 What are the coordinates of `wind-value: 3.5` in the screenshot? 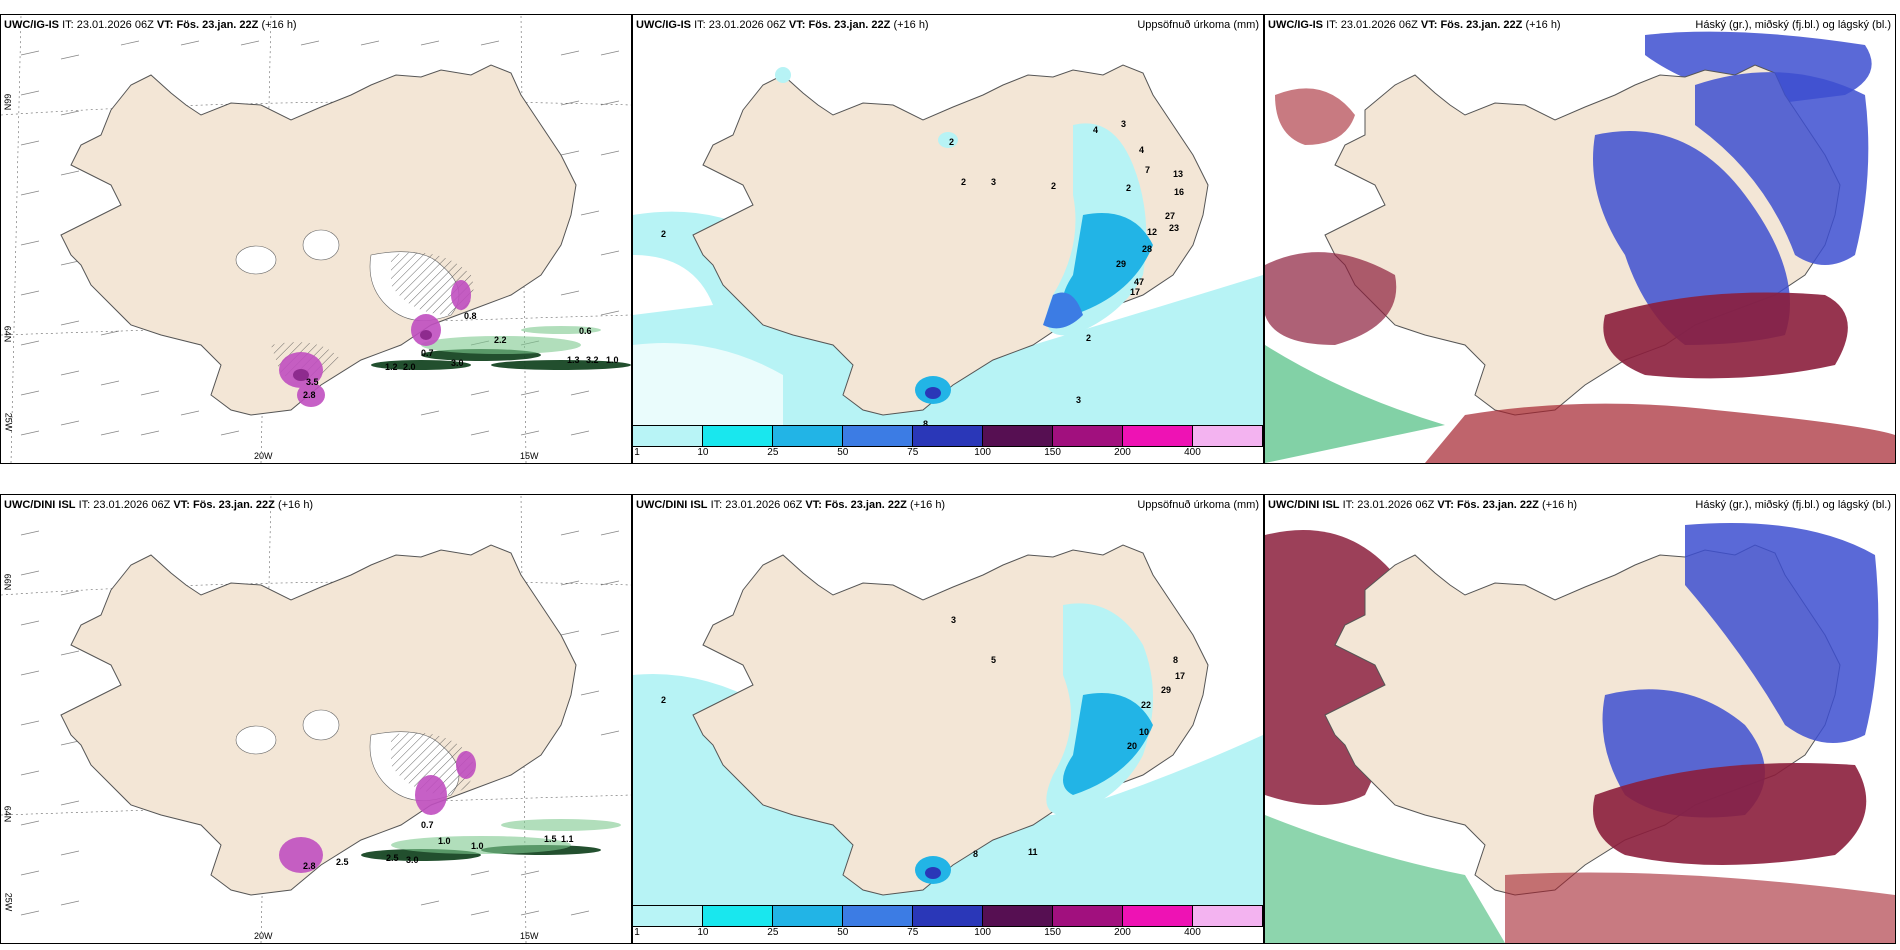 It's located at (312, 382).